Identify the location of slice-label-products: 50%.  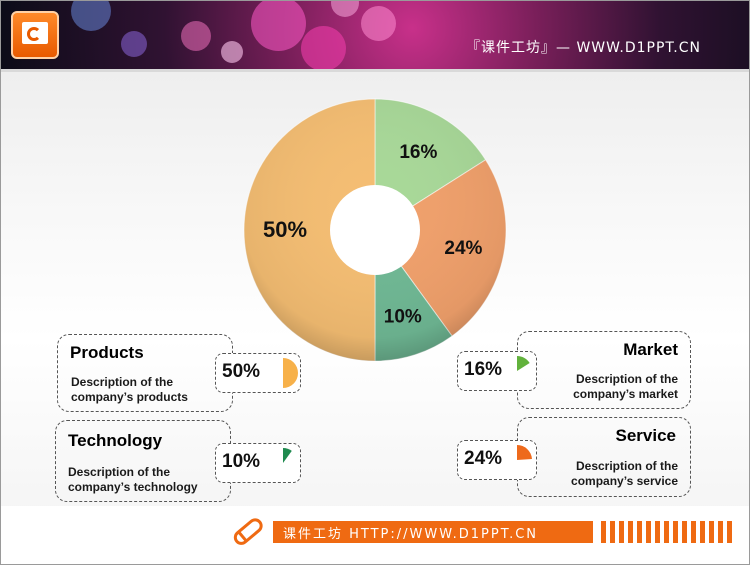
(285, 229).